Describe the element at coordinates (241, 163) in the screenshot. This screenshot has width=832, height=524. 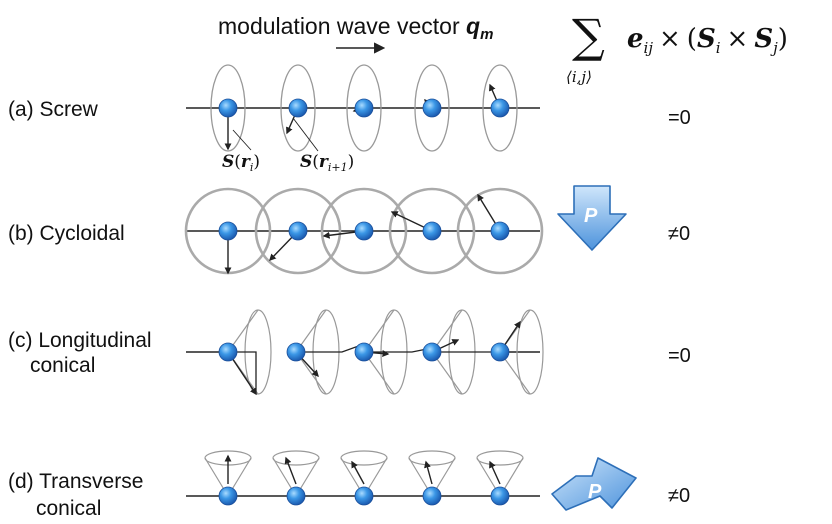
I see `spin-label-ri: S(ri)` at that location.